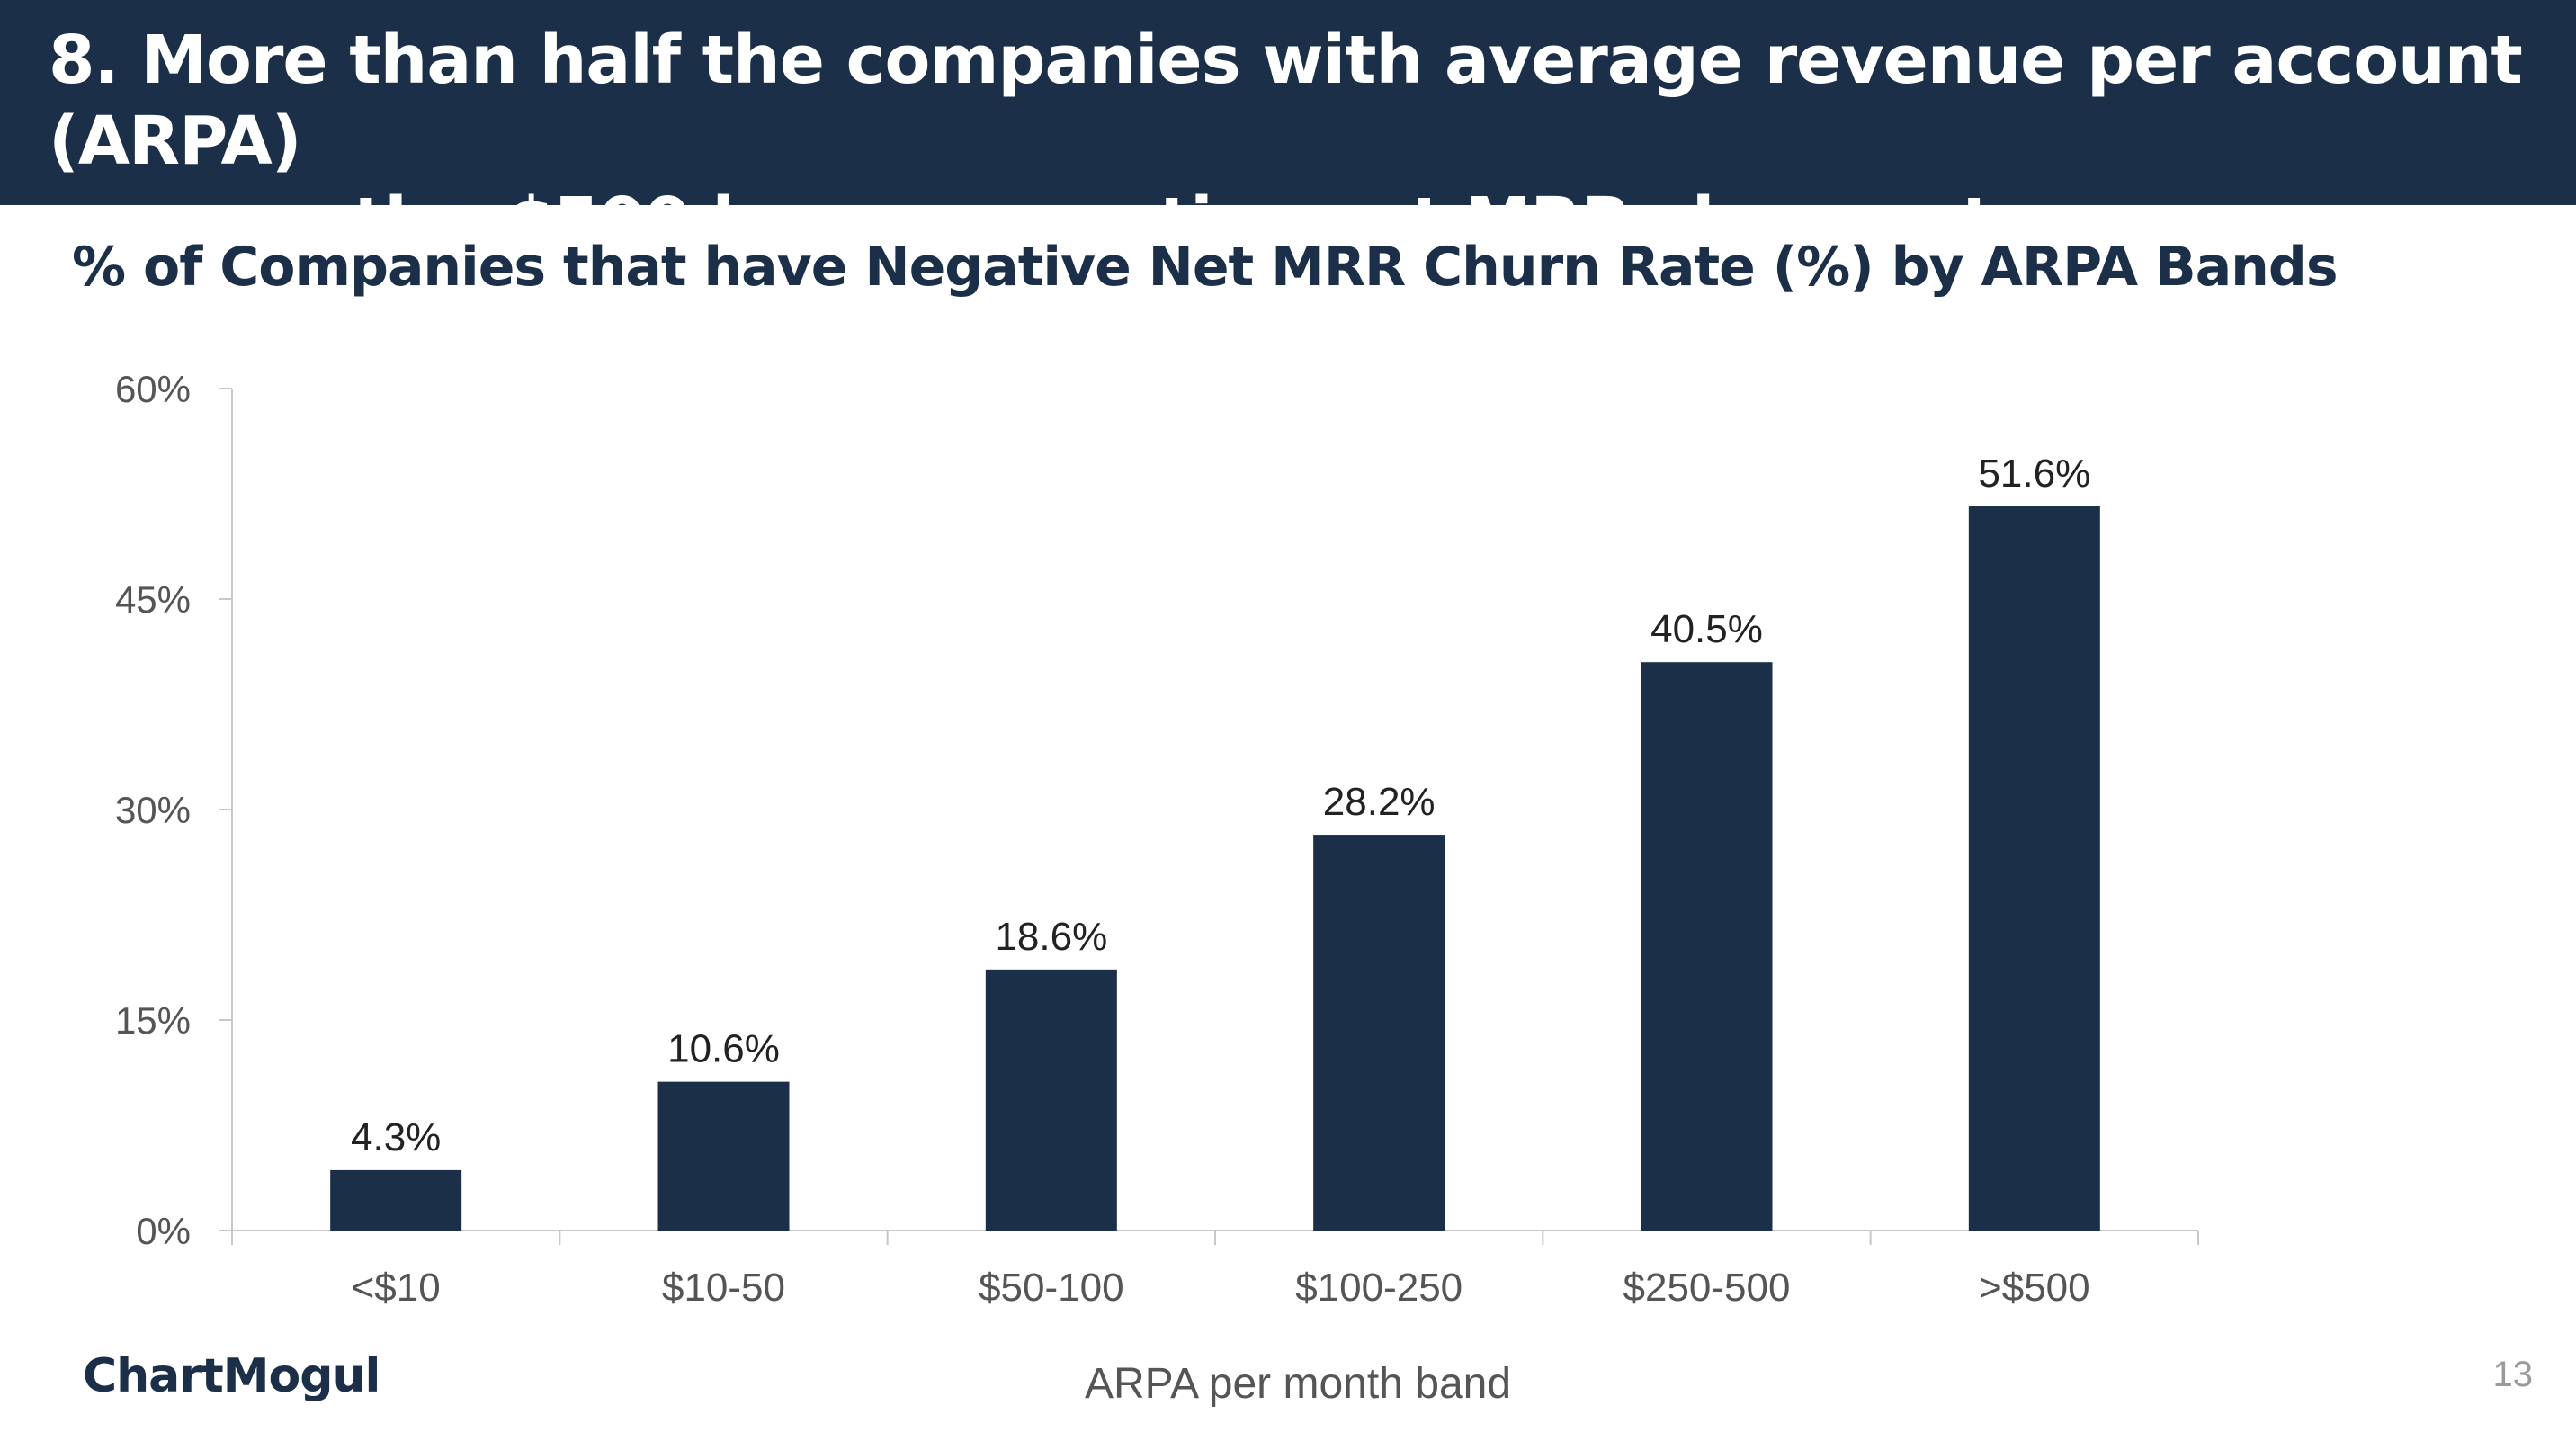  Describe the element at coordinates (1378, 1288) in the screenshot. I see `x-tick-label: $100-250` at that location.